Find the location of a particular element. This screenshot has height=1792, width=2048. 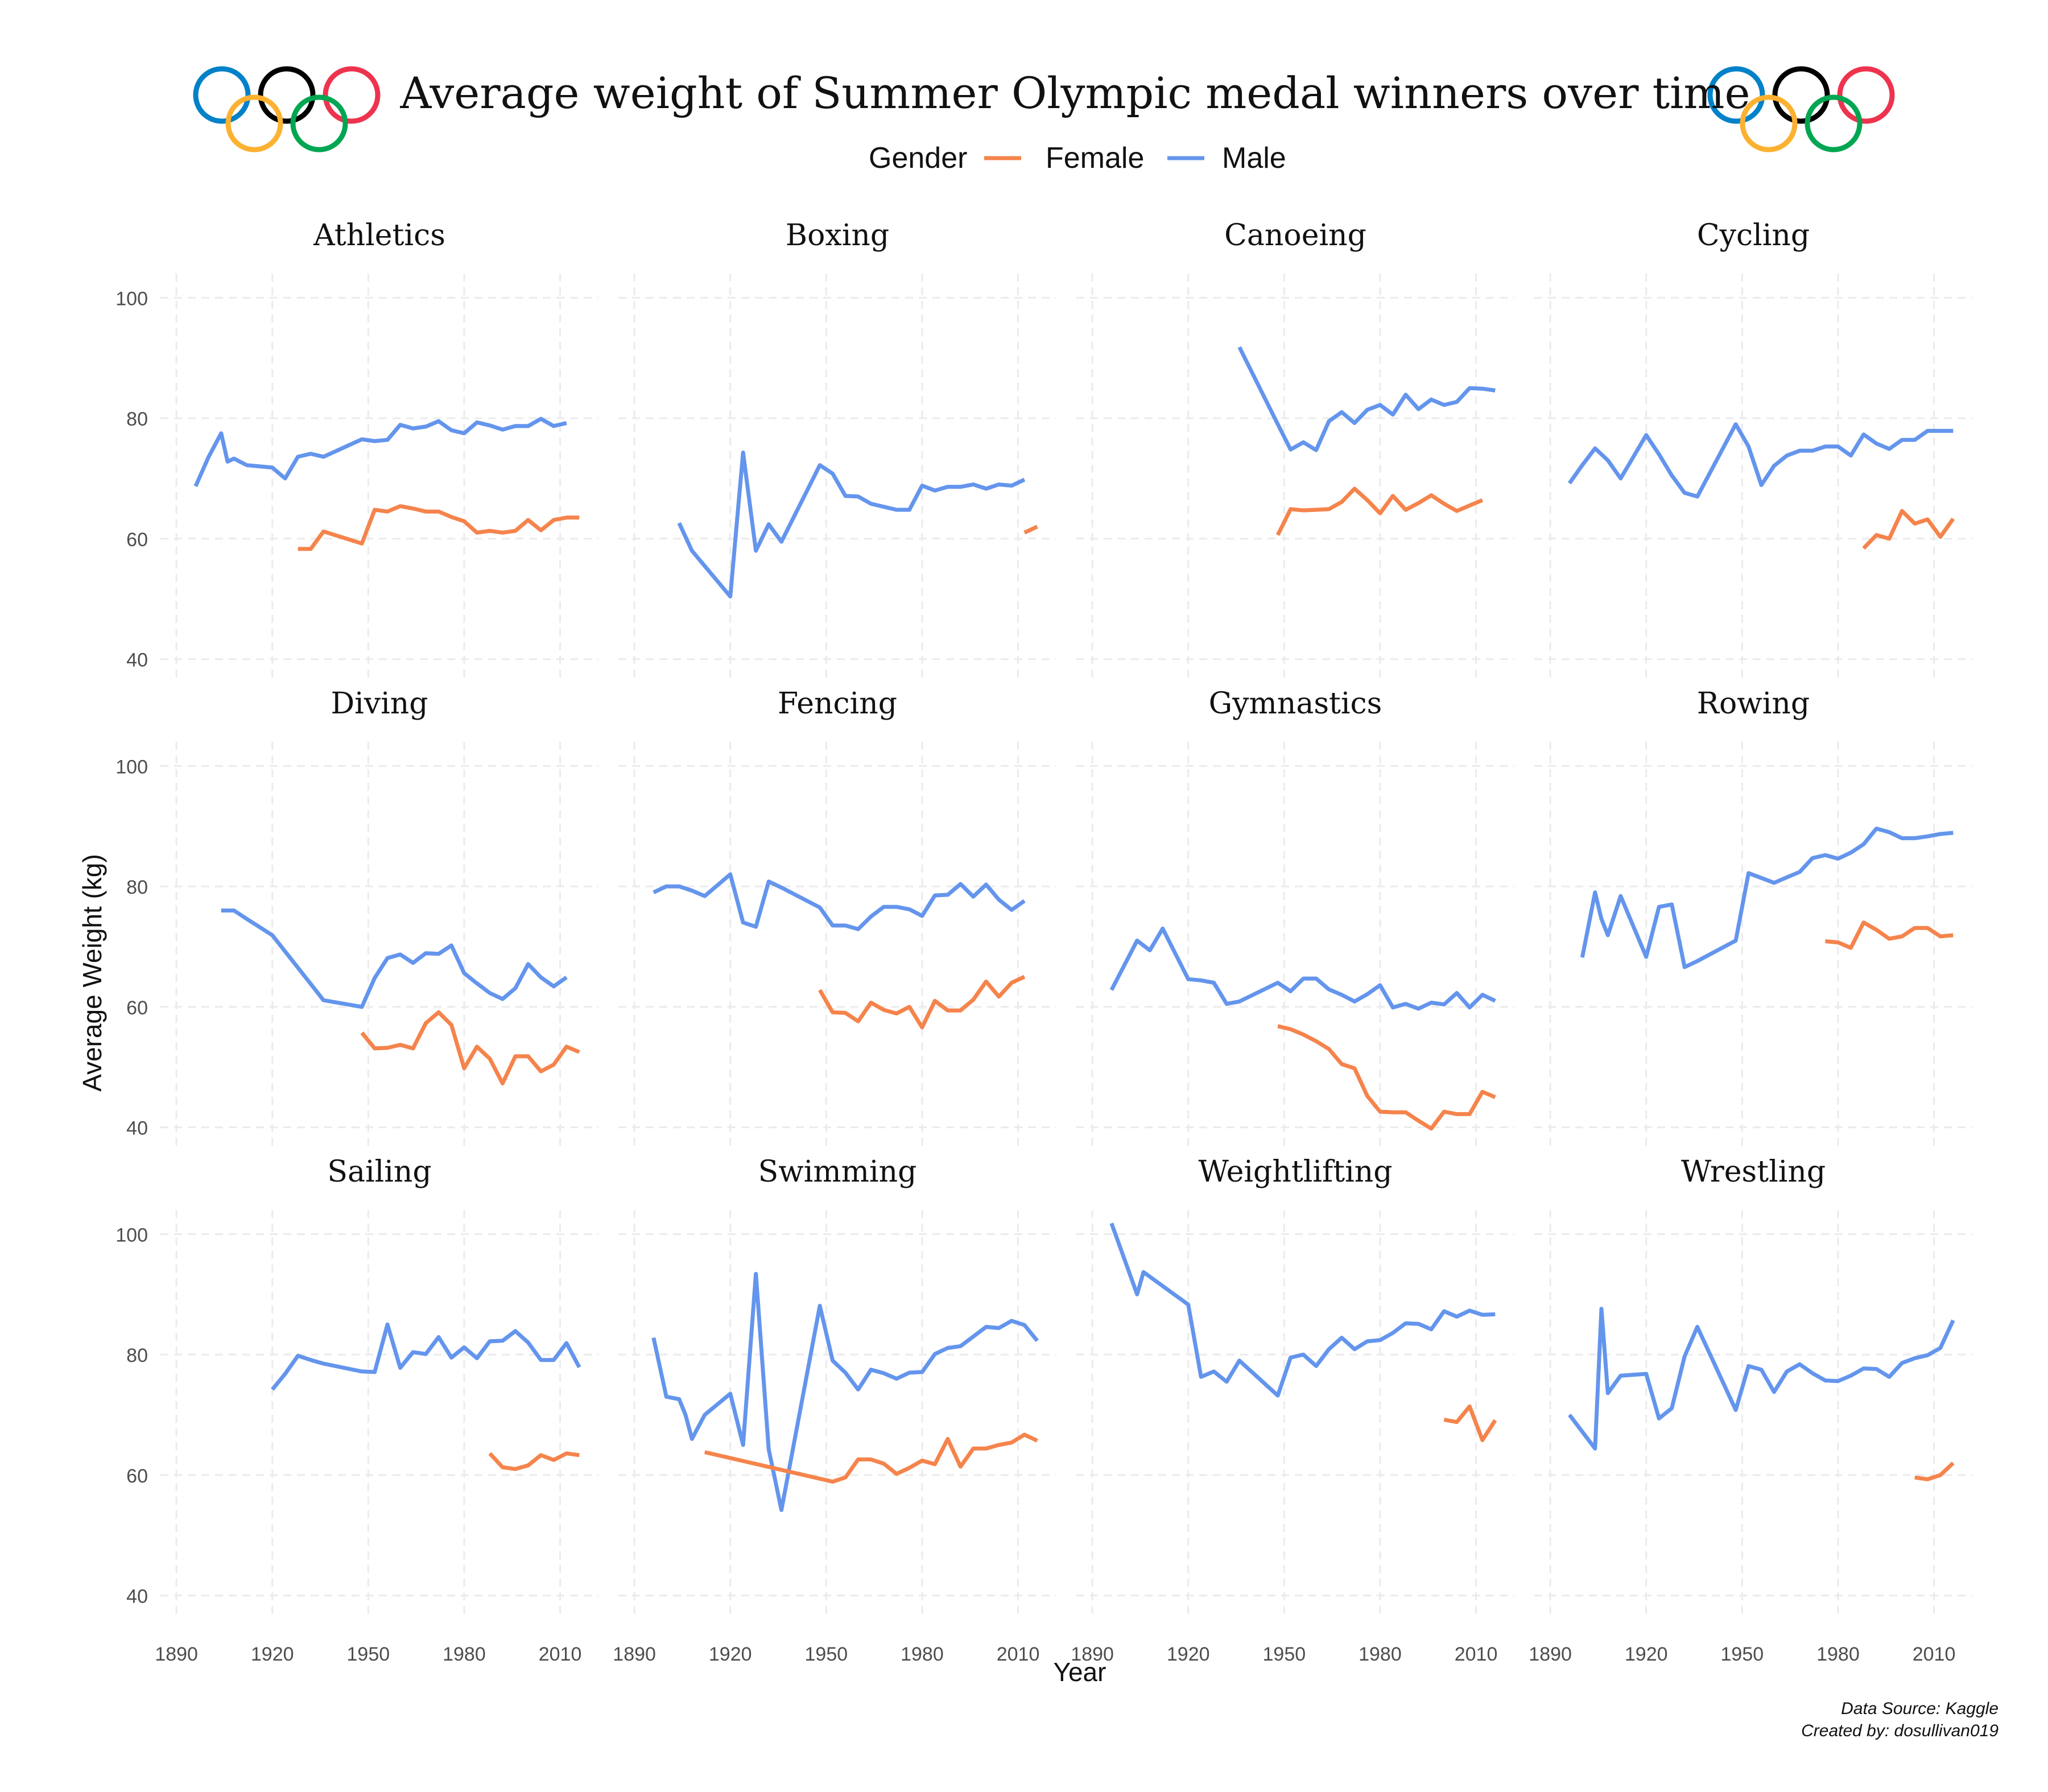

olympic-logo-left-icon is located at coordinates (287, 109).